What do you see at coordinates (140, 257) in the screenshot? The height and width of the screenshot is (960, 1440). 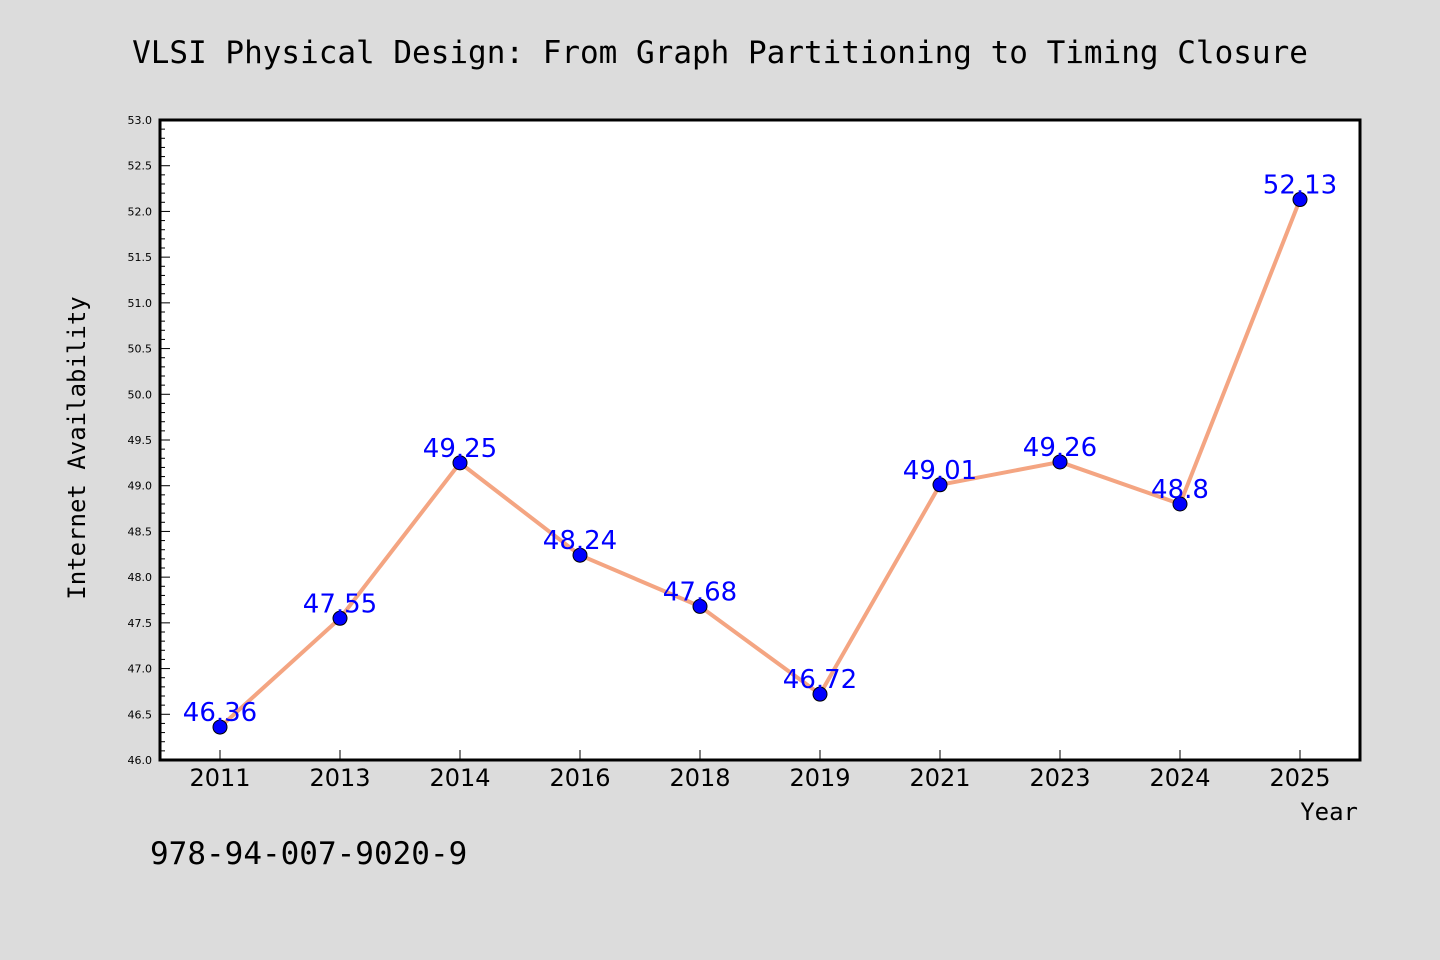 I see `y-tick-label: 51.5` at bounding box center [140, 257].